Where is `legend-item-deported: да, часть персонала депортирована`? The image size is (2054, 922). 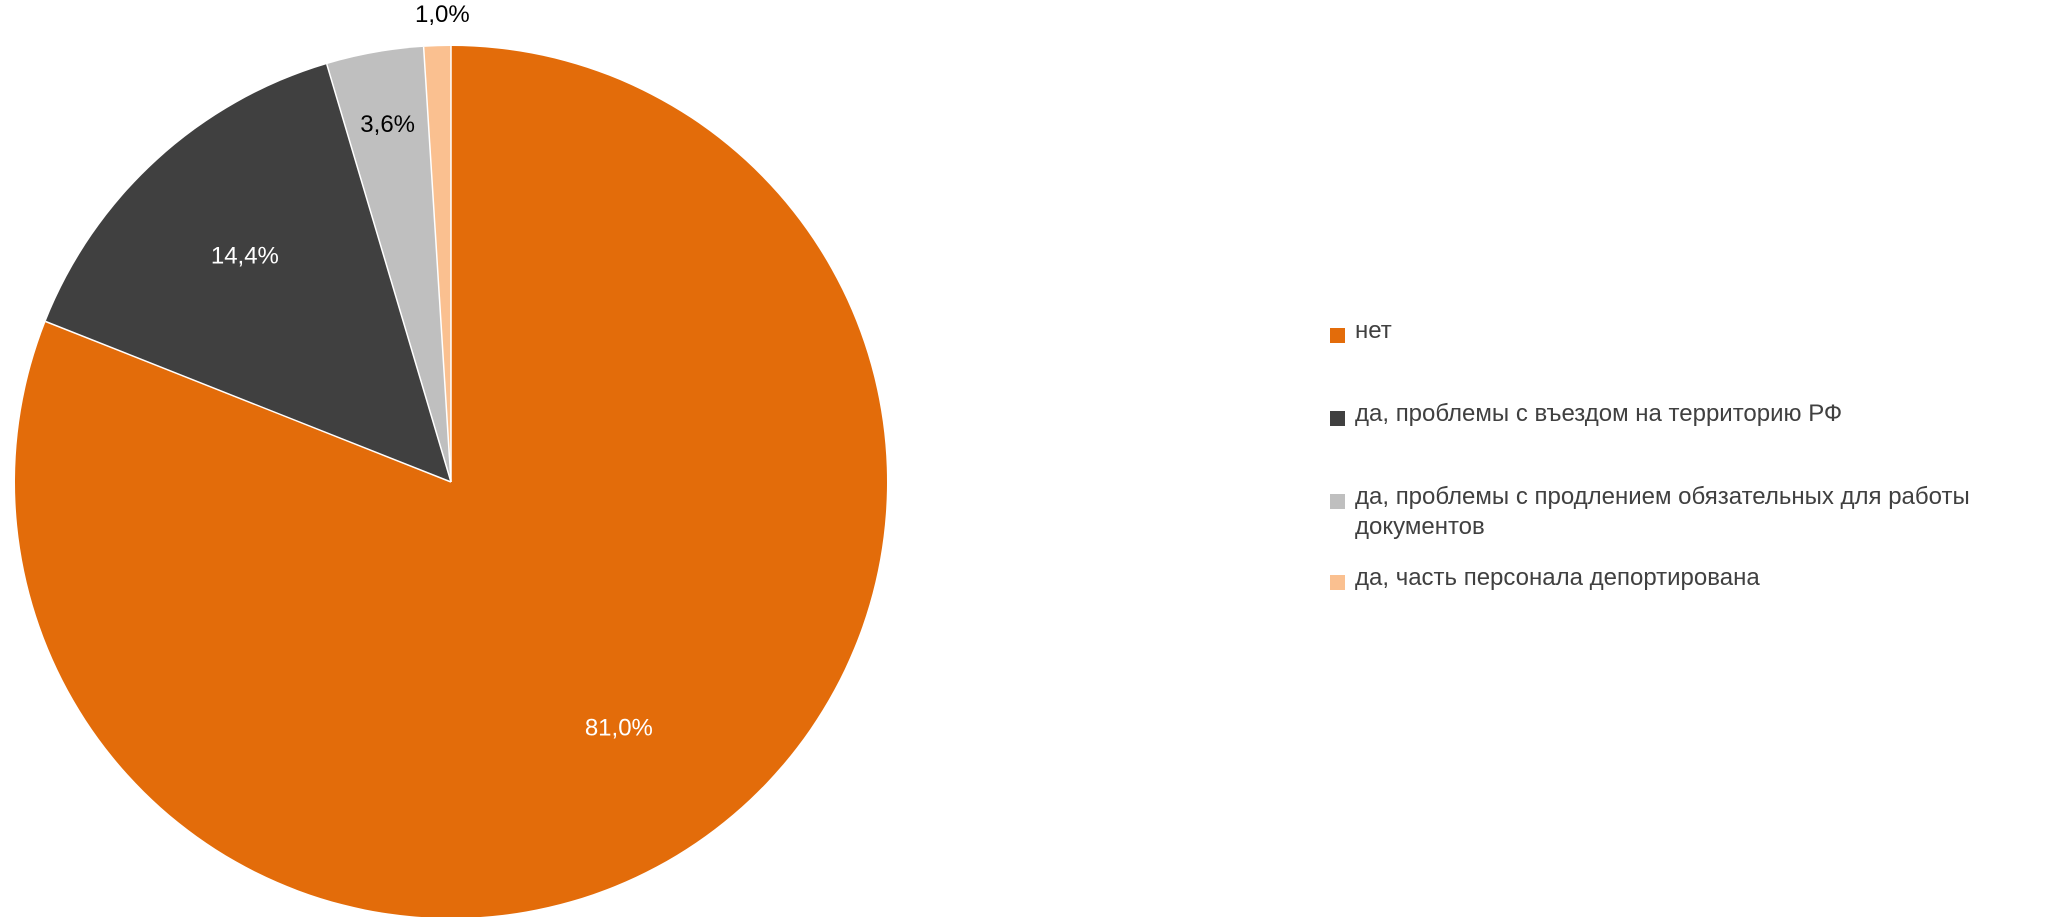 legend-item-deported: да, часть персонала депортирована is located at coordinates (1692, 578).